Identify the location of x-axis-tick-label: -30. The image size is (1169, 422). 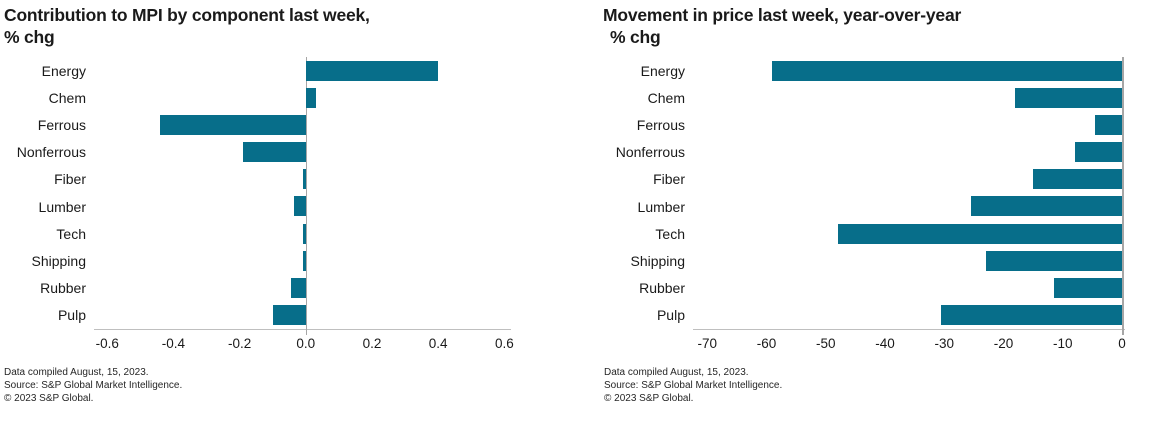
(944, 343).